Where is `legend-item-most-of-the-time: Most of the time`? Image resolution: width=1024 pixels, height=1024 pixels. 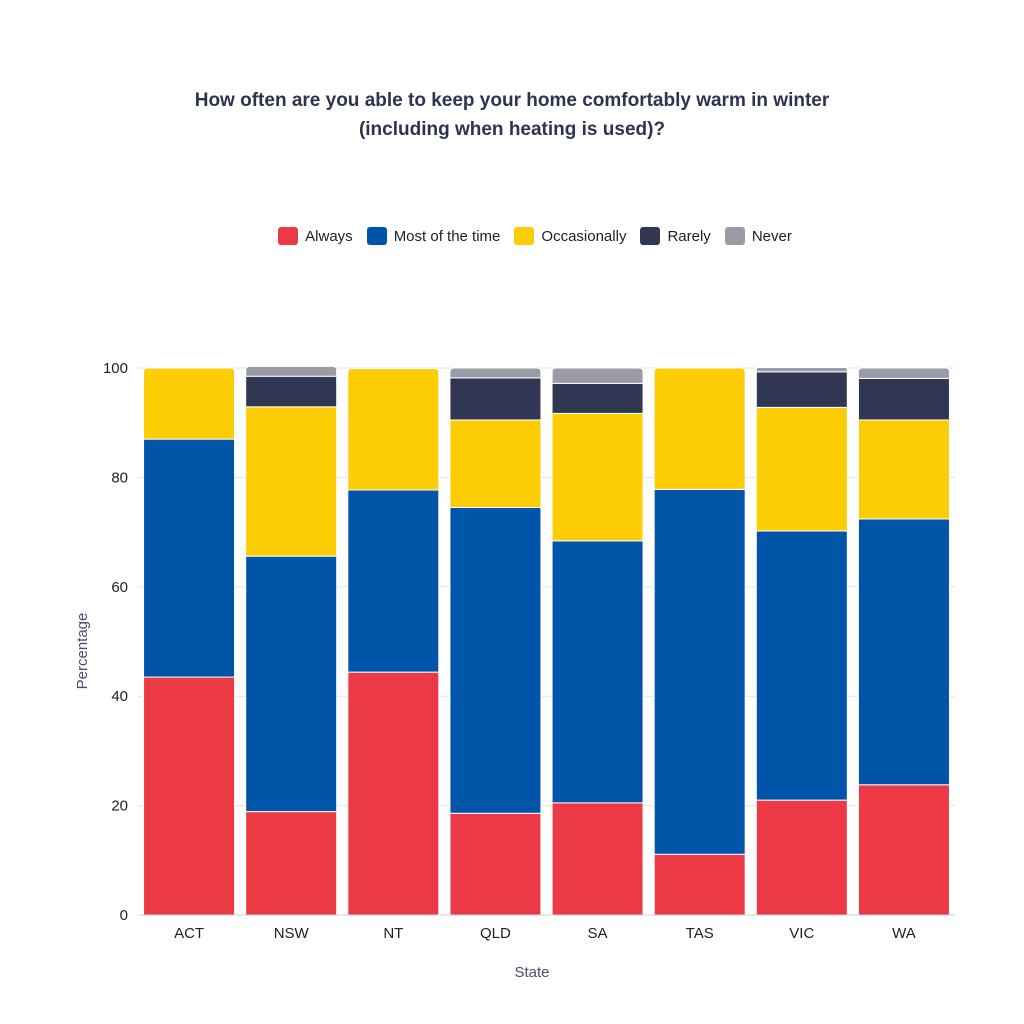 legend-item-most-of-the-time: Most of the time is located at coordinates (433, 236).